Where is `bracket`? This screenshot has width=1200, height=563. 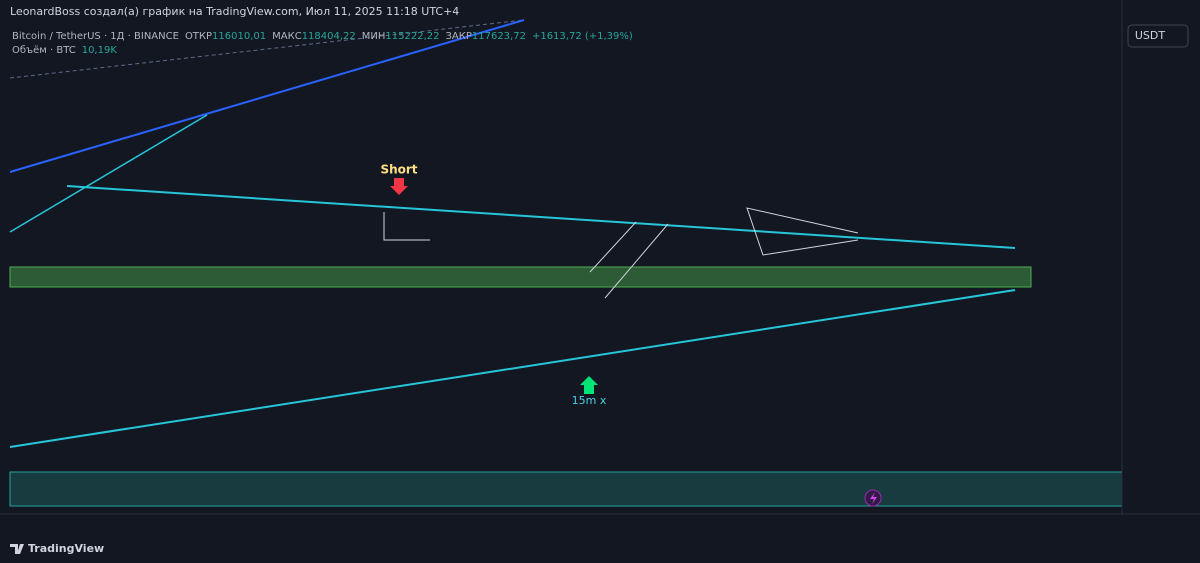
bracket is located at coordinates (406, 226).